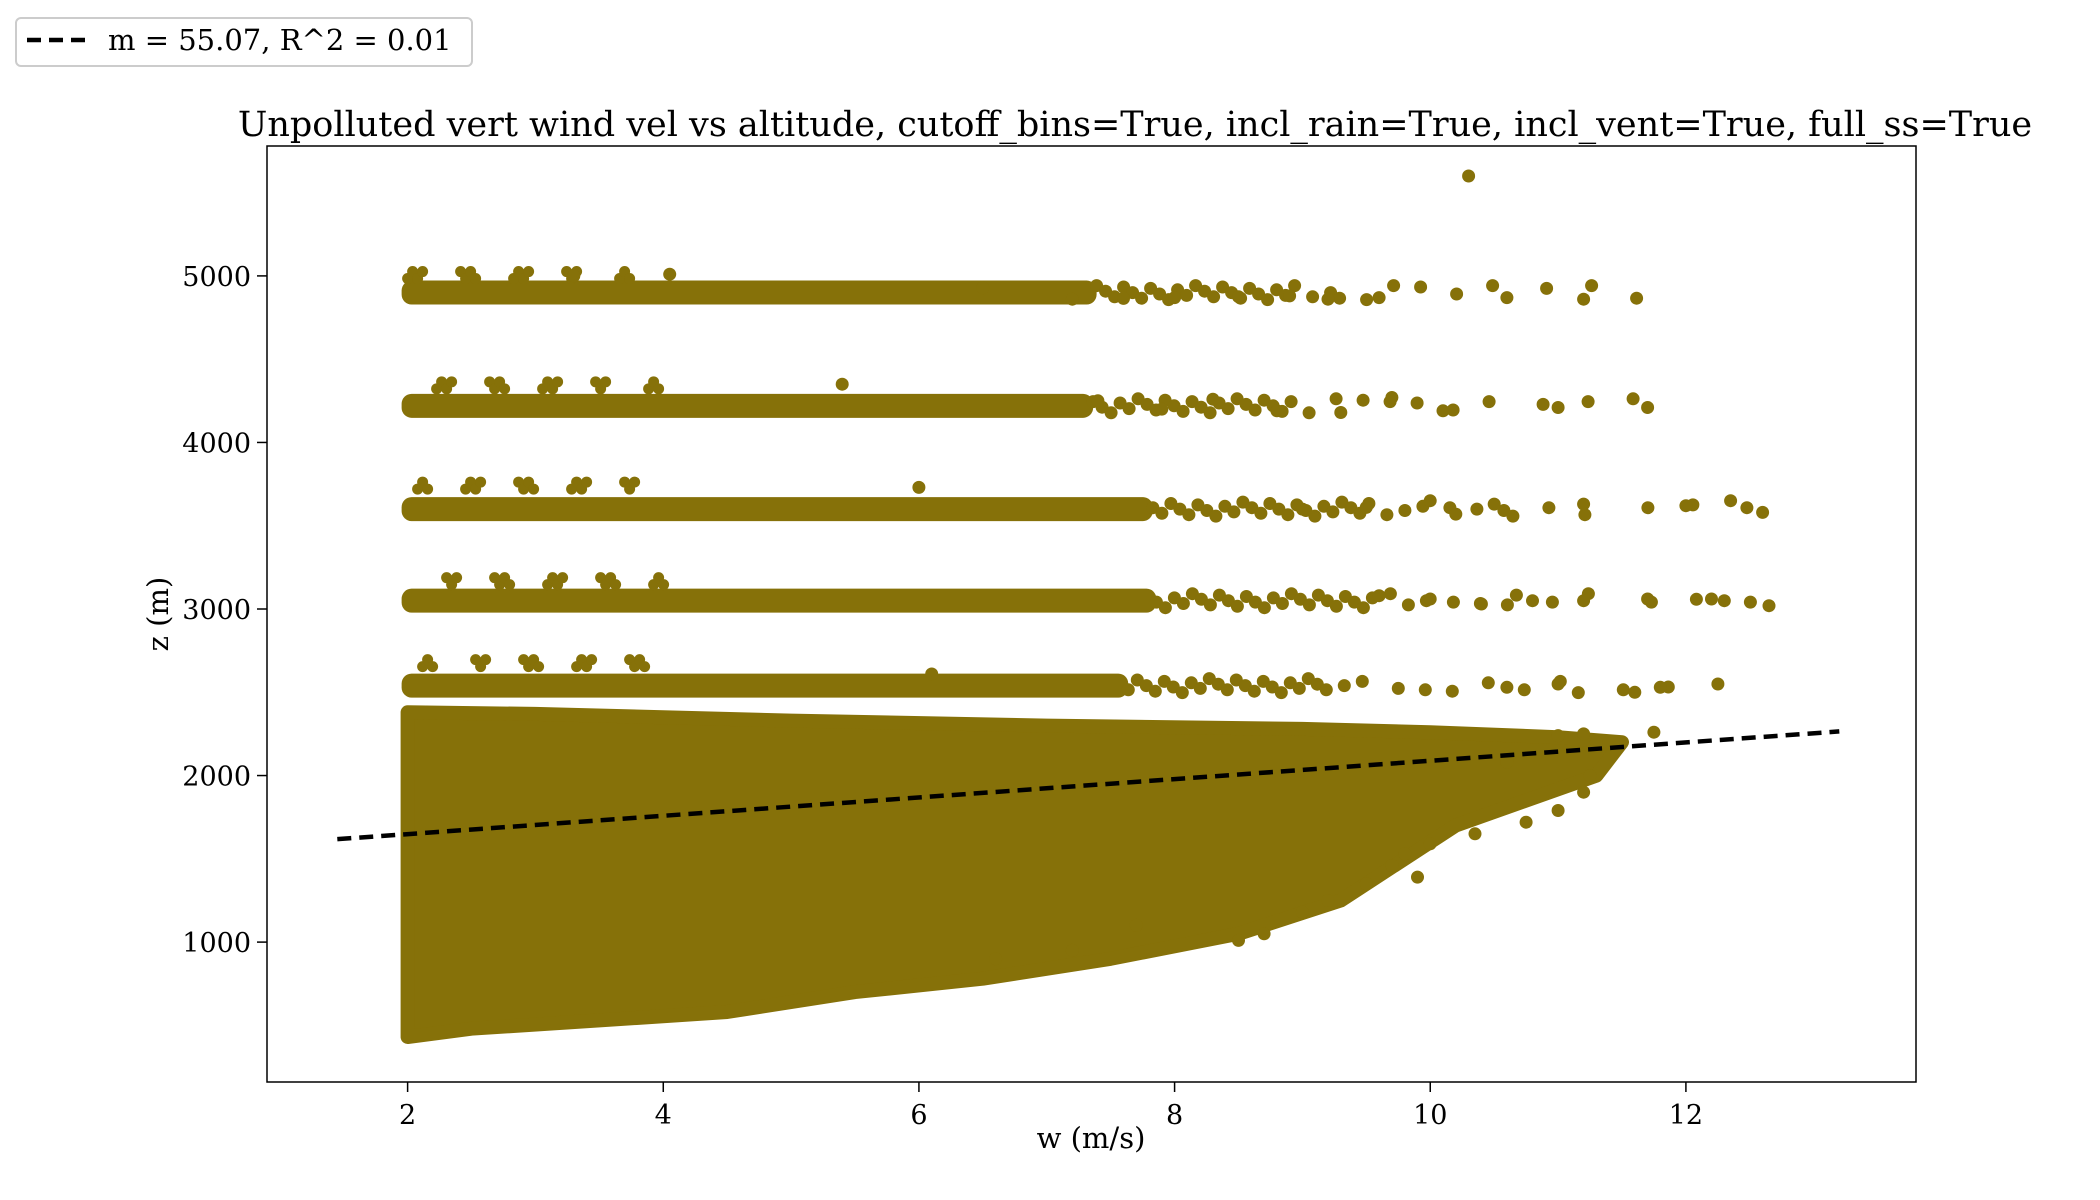 The image size is (2100, 1200). What do you see at coordinates (1686, 1115) in the screenshot?
I see `x-tick-label: 12` at bounding box center [1686, 1115].